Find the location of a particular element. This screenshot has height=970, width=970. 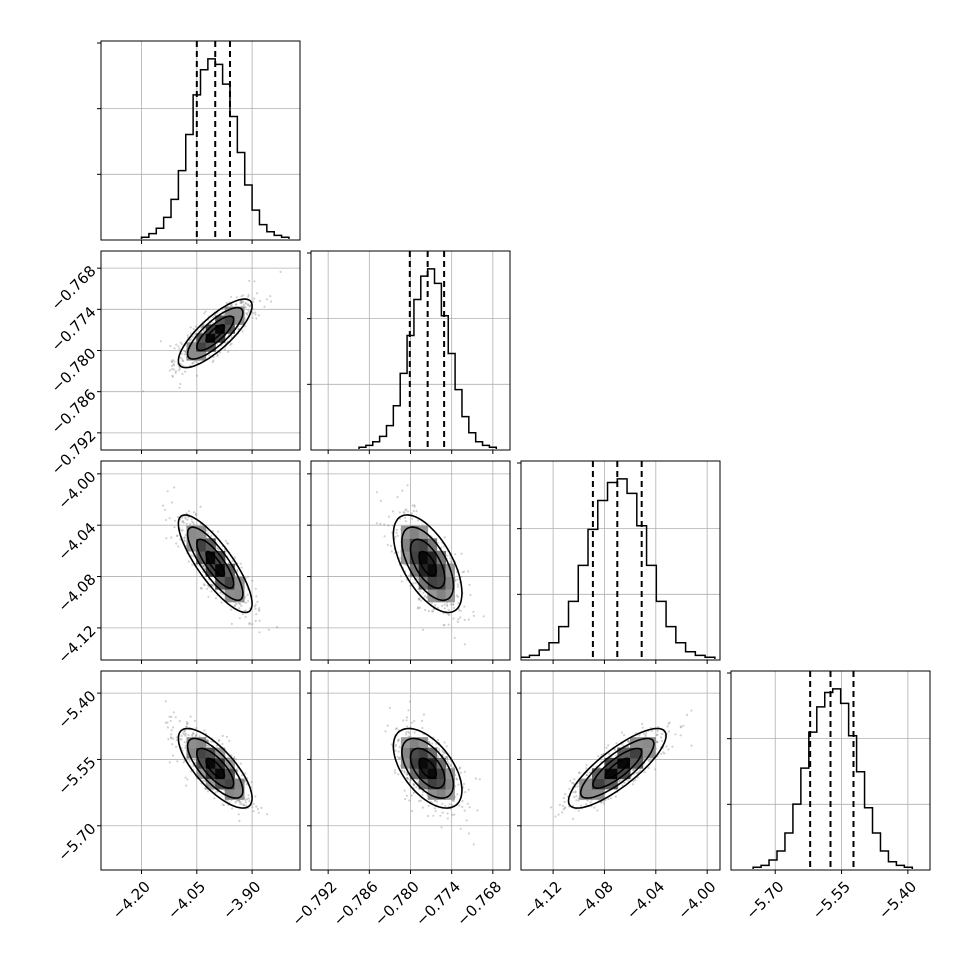

panel-p1-p4-contour is located at coordinates (215, 768).